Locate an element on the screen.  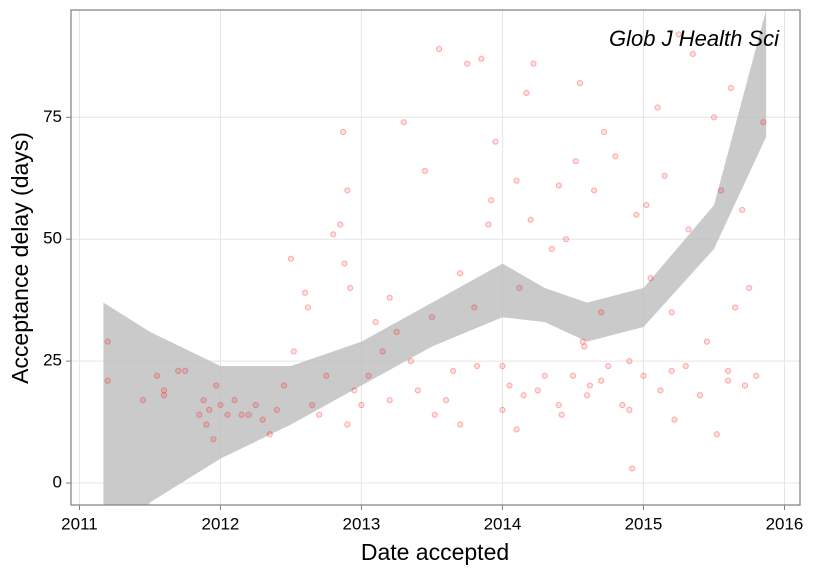
y-tick-label: 0 is located at coordinates (57, 482).